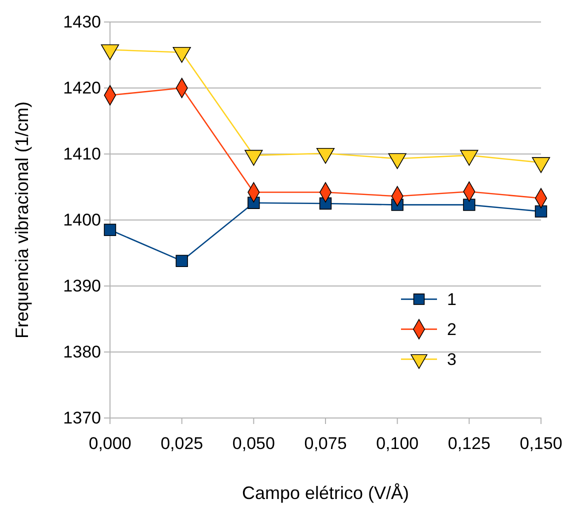 Image resolution: width=571 pixels, height=511 pixels. I want to click on x-tick-label: 0,050, so click(253, 444).